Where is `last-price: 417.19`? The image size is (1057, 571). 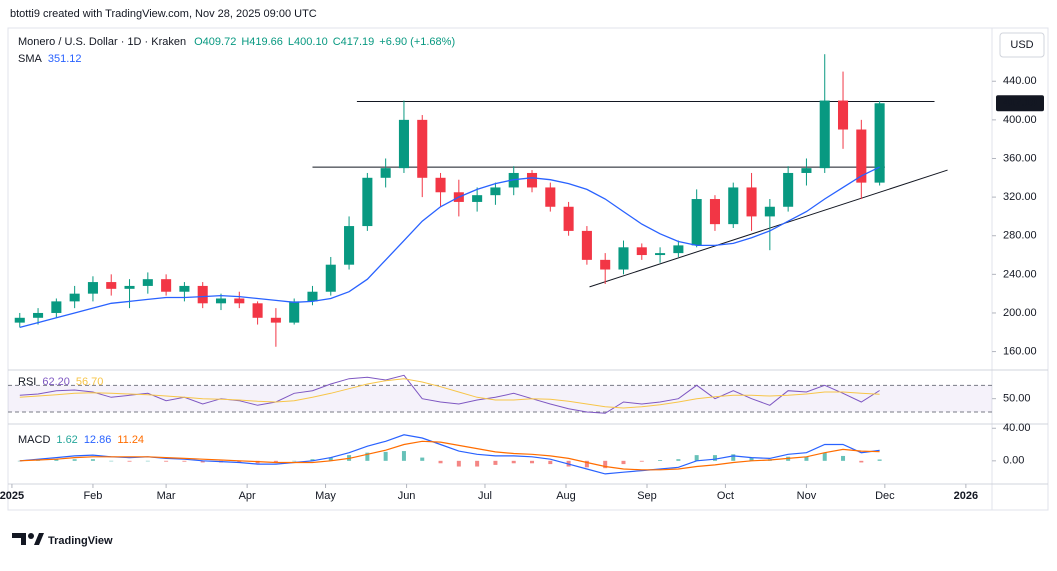
last-price: 417.19 is located at coordinates (1020, 103).